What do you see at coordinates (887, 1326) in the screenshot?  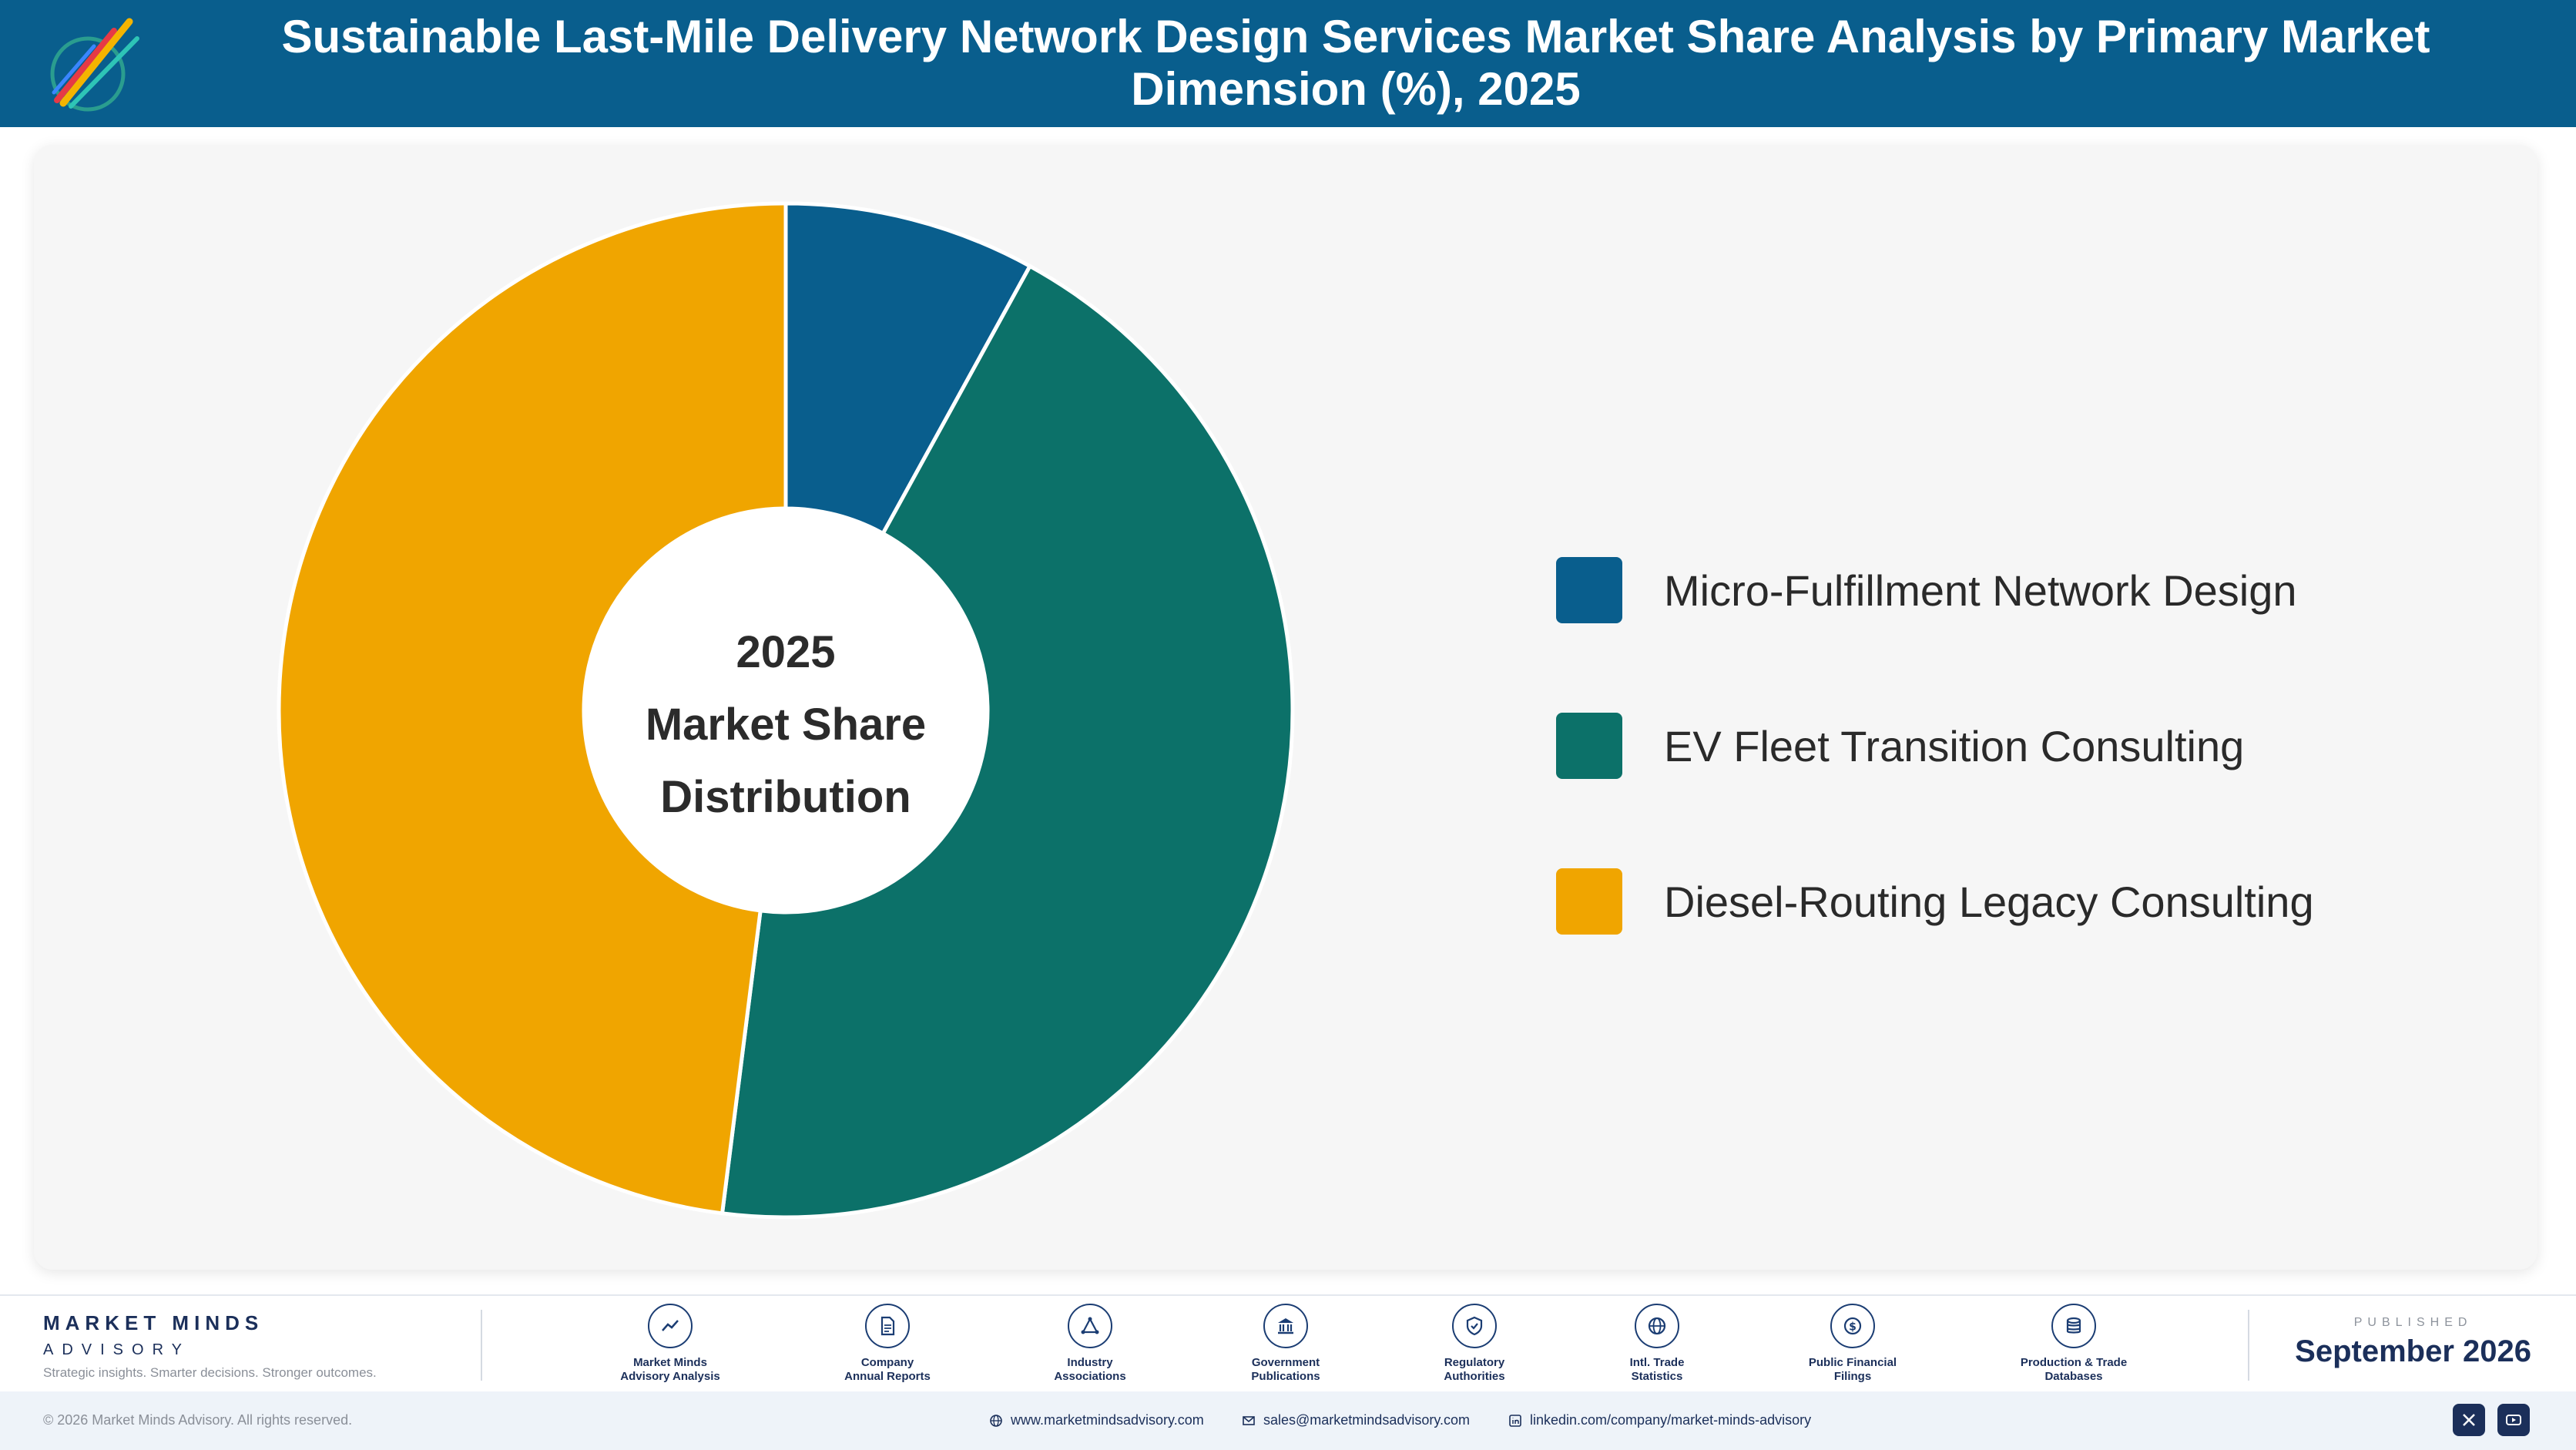 I see `document-icon` at bounding box center [887, 1326].